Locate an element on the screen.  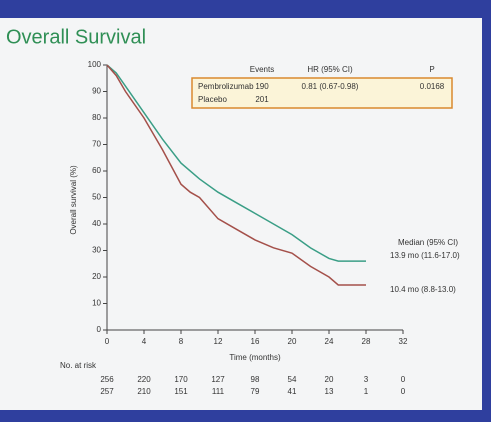
y-tick-label: 60 is located at coordinates (96, 170).